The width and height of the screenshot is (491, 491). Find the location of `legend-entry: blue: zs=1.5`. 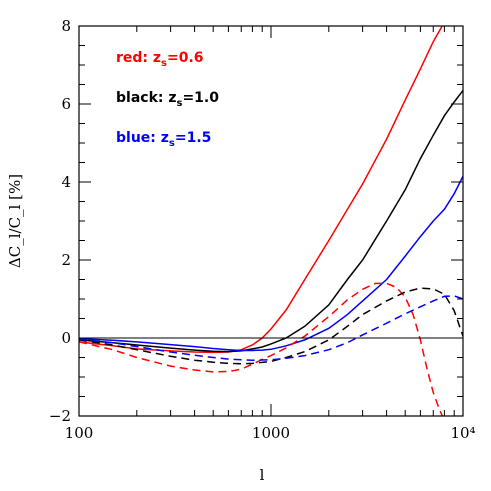

legend-entry: blue: zs=1.5 is located at coordinates (163, 139).